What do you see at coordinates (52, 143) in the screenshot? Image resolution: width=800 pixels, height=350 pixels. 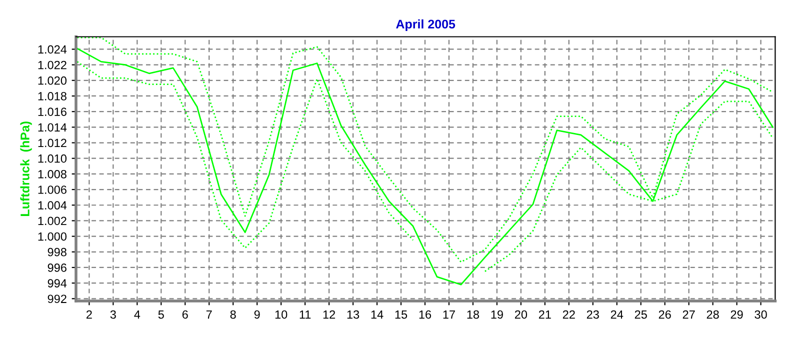 I see `y-tick-label: 1.012` at bounding box center [52, 143].